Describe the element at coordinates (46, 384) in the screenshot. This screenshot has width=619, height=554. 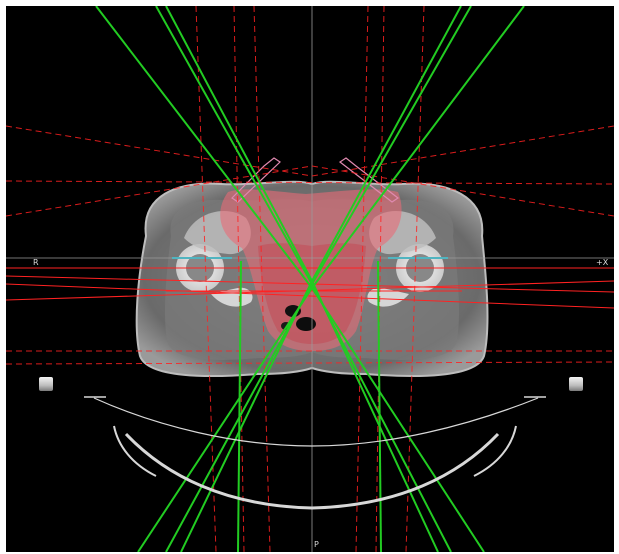
I see `couch-block-left` at that location.